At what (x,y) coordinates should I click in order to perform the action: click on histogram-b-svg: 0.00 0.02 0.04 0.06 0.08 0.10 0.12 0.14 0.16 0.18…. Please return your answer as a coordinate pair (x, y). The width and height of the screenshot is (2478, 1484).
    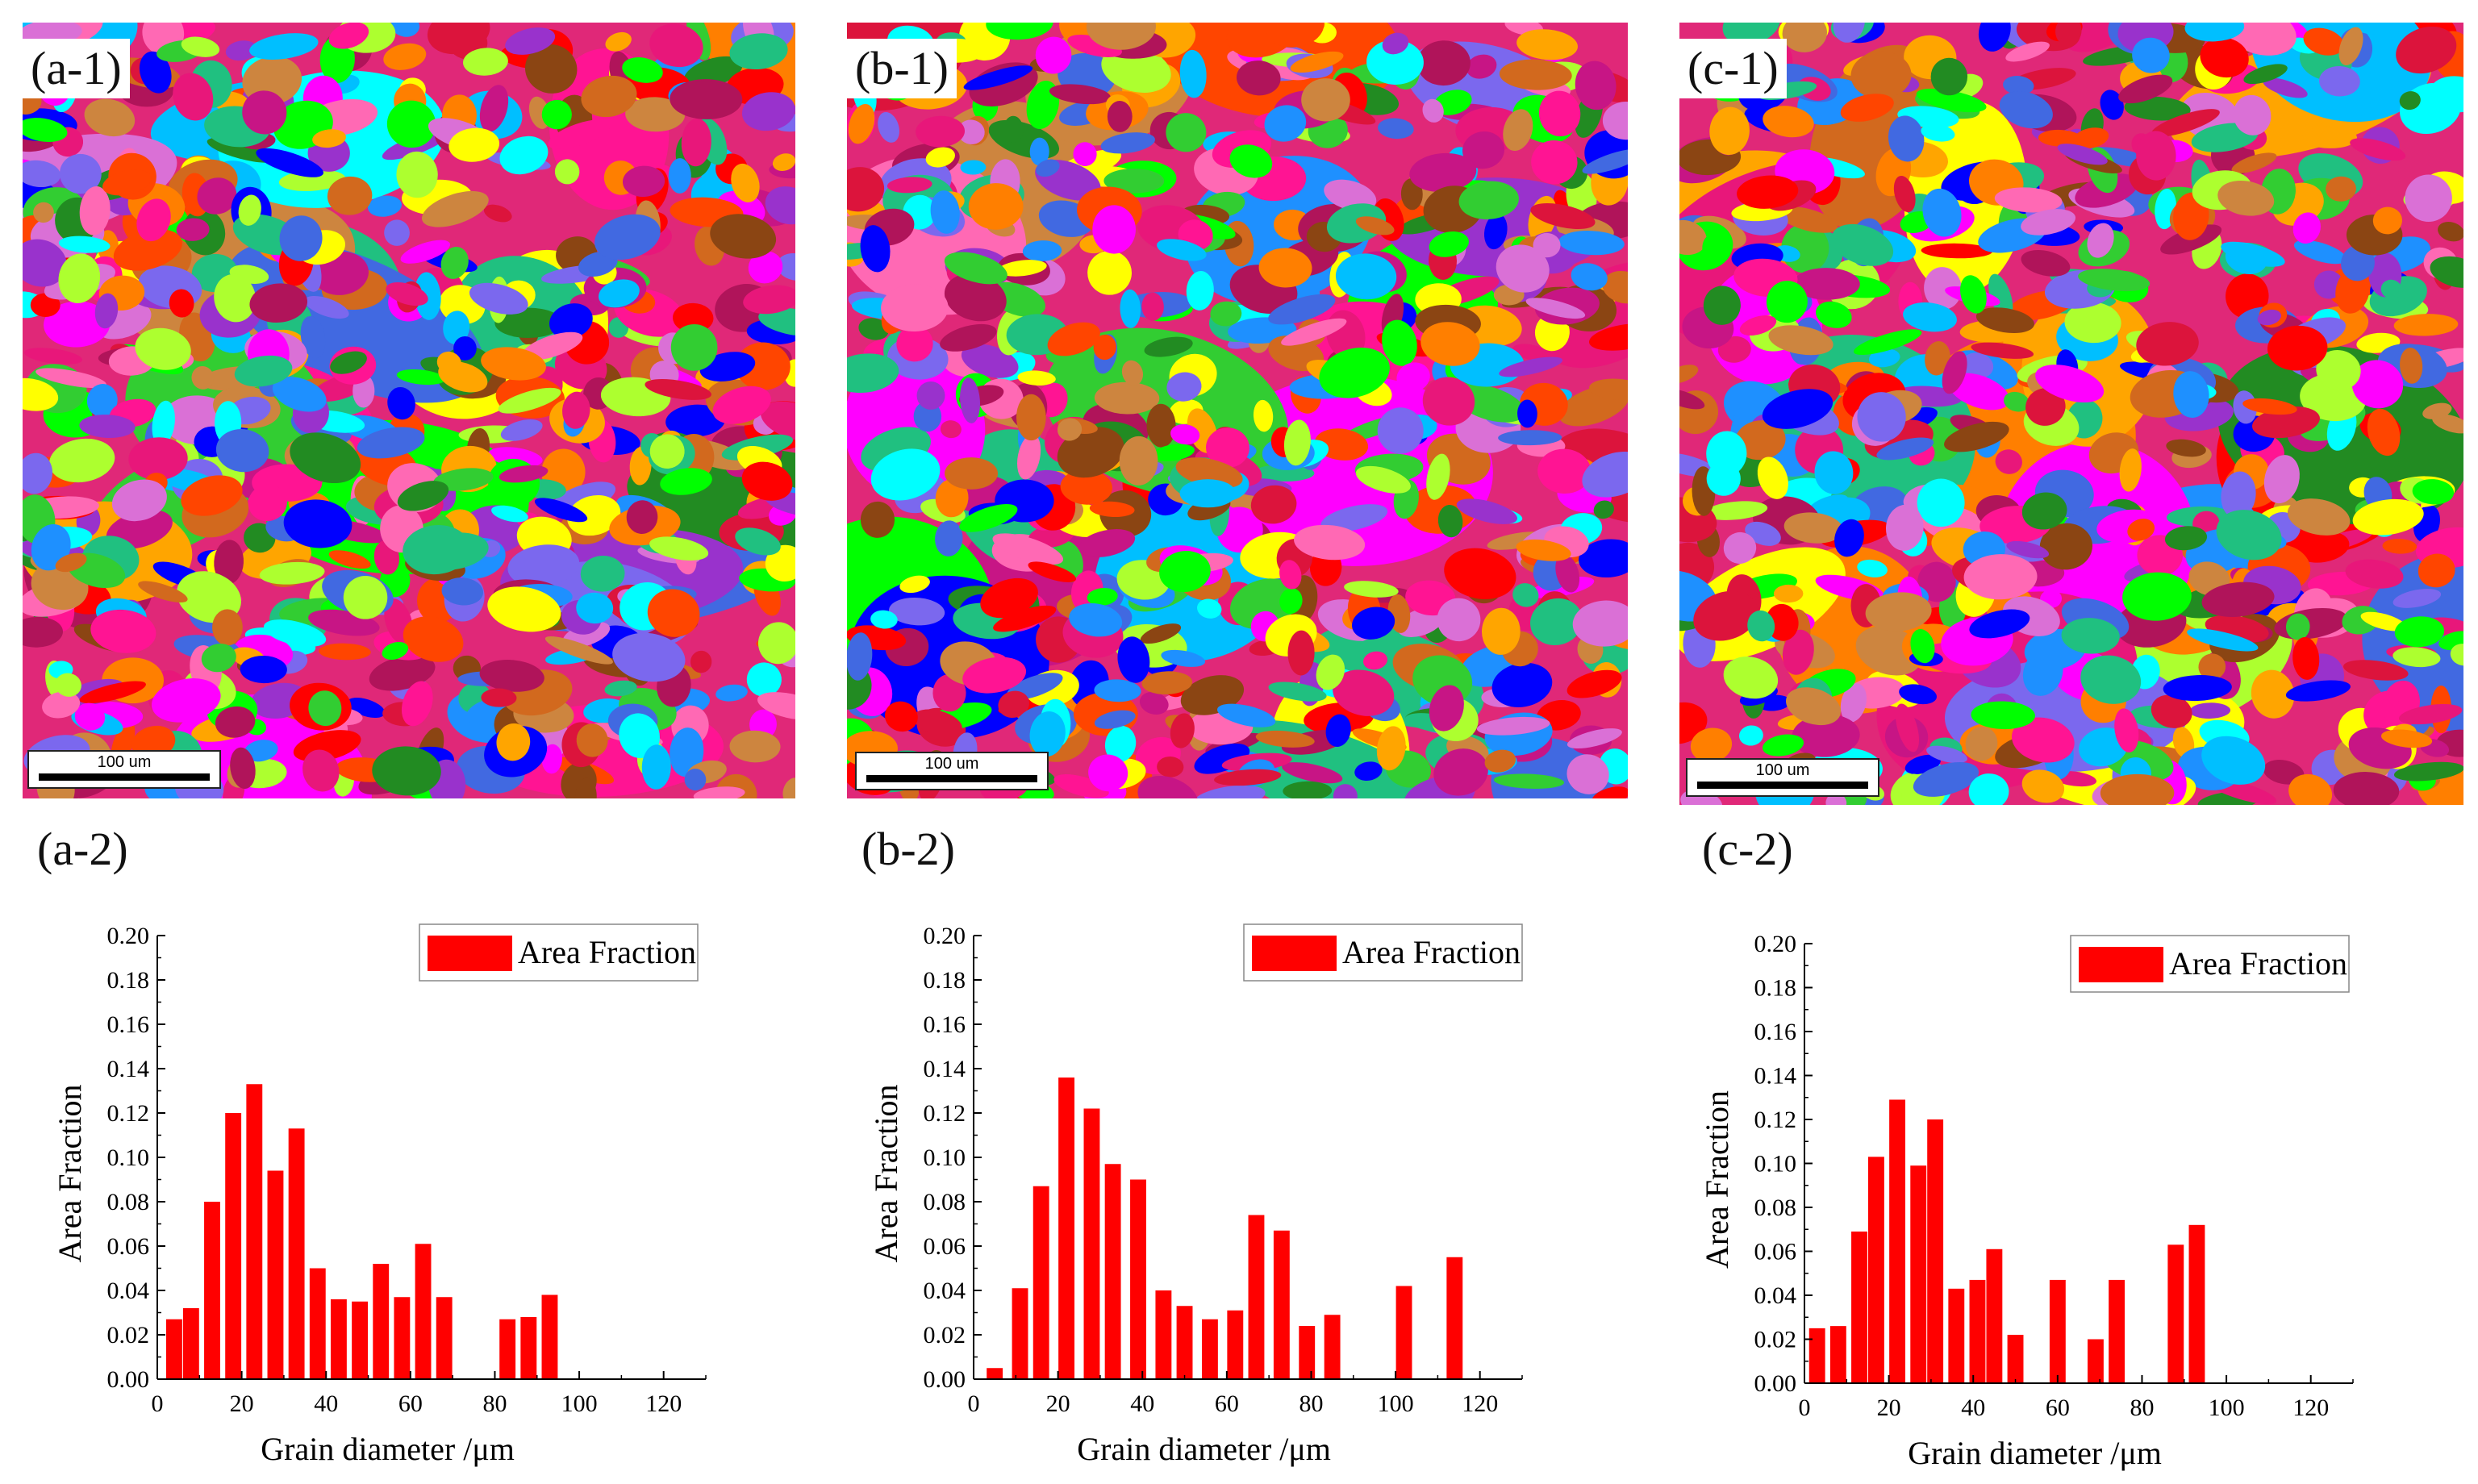
    Looking at the image, I should click on (1196, 1195).